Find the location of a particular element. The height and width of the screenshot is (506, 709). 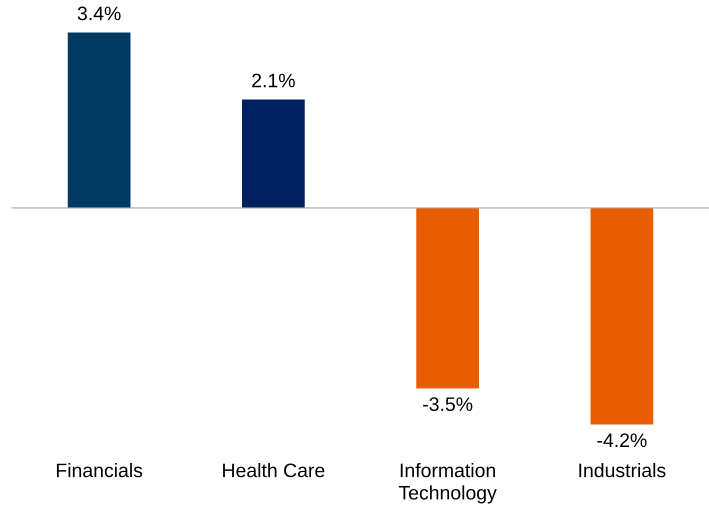

x-tick-label: Financials is located at coordinates (99, 470).